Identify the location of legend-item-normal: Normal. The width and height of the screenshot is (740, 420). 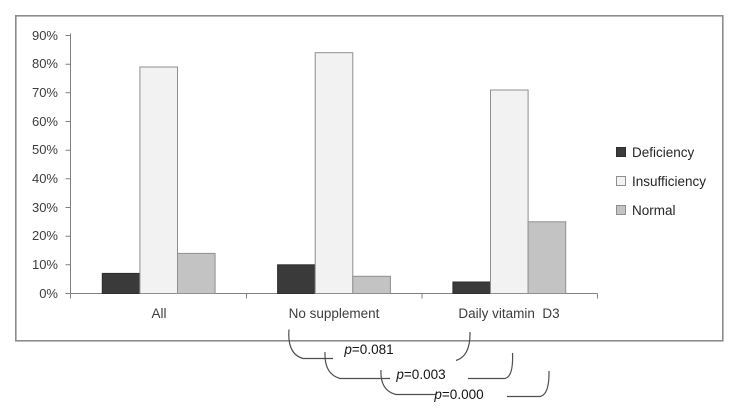
(646, 210).